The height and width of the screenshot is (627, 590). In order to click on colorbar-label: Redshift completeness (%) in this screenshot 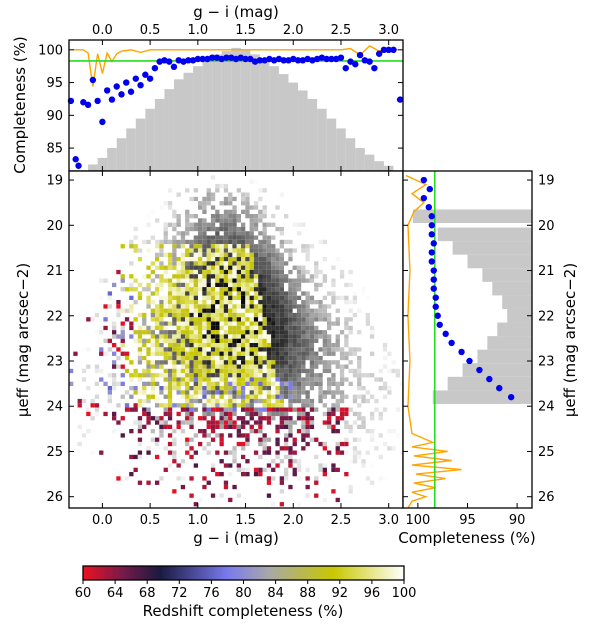, I will do `click(243, 611)`.